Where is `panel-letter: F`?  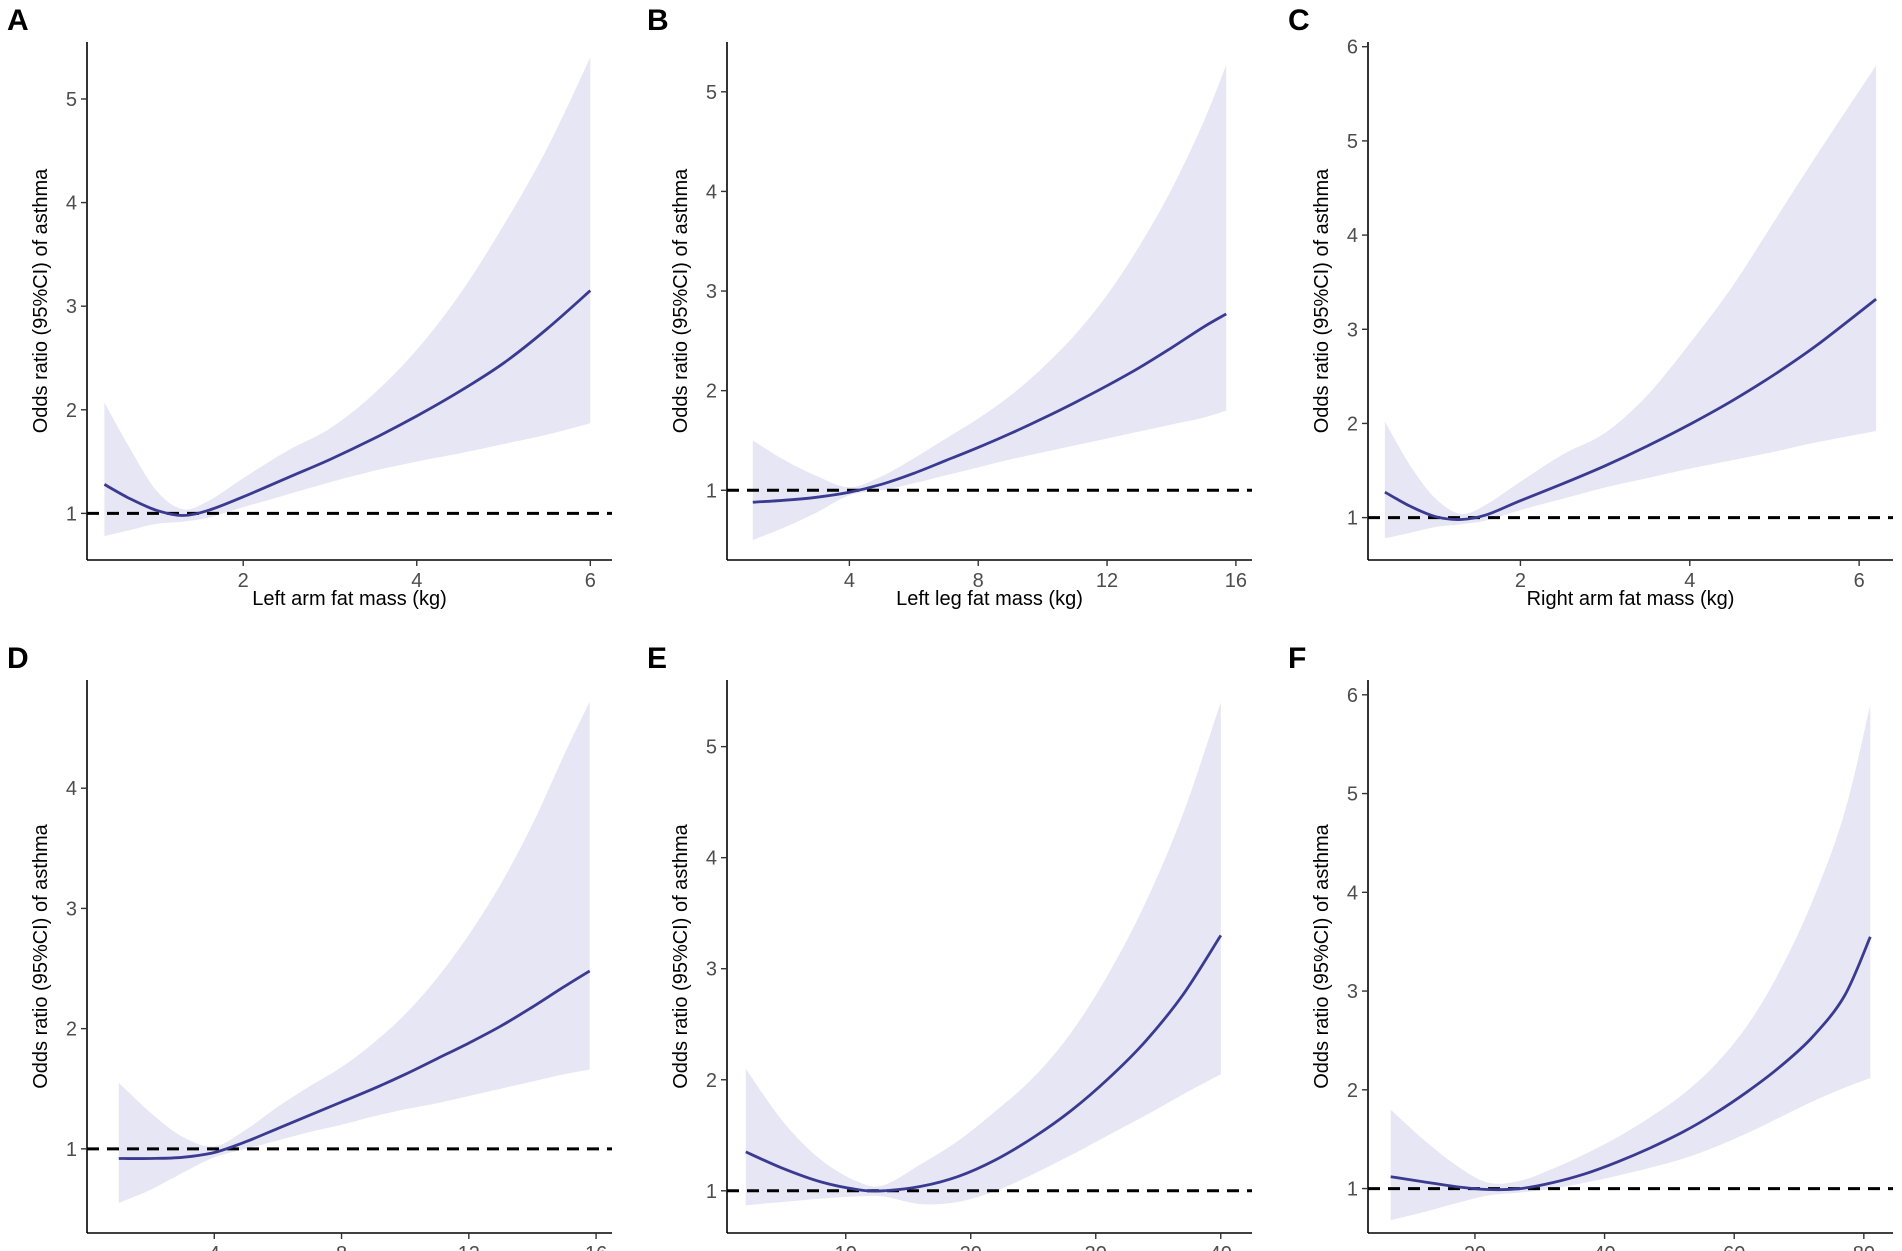 panel-letter: F is located at coordinates (1297, 658).